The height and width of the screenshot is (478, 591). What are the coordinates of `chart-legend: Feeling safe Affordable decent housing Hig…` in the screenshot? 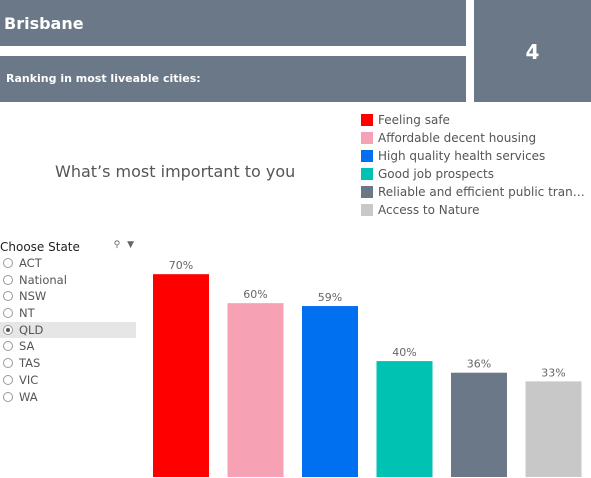 It's located at (476, 166).